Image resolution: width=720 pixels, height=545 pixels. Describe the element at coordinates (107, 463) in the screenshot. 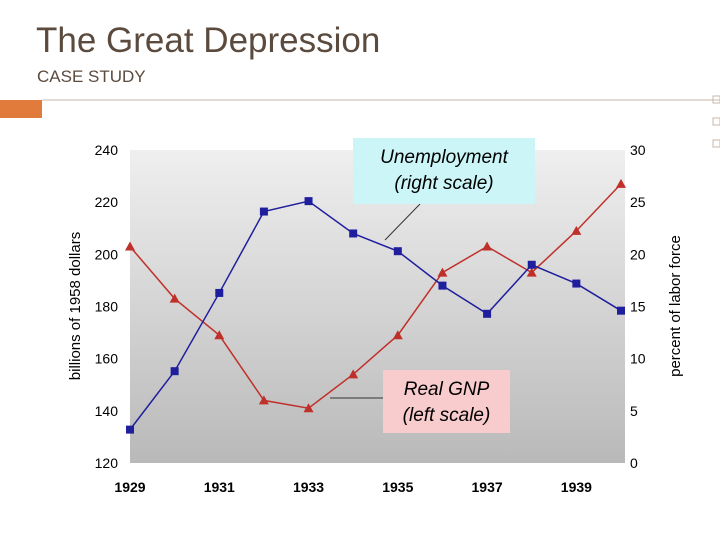

I see `y-tick-label: 120` at that location.